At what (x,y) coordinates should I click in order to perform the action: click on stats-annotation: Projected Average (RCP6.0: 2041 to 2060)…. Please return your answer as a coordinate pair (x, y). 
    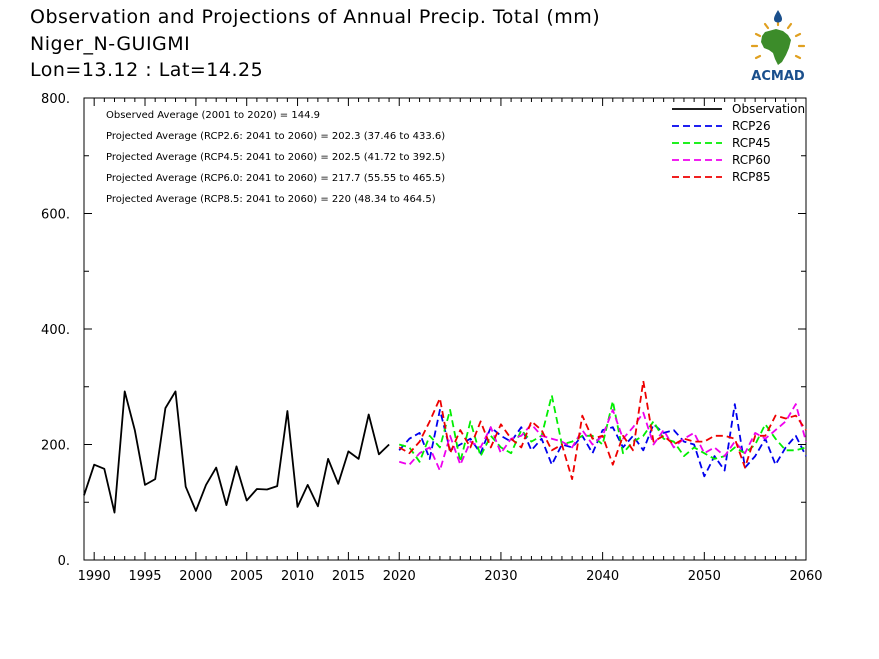
    Looking at the image, I should click on (275, 178).